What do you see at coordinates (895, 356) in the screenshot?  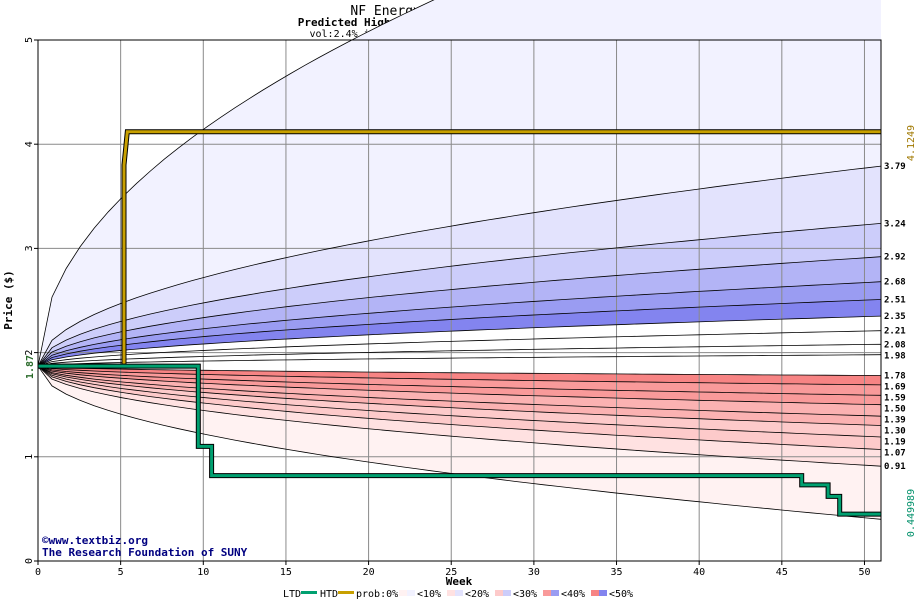 I see `quantile-end-label: 1.98` at bounding box center [895, 356].